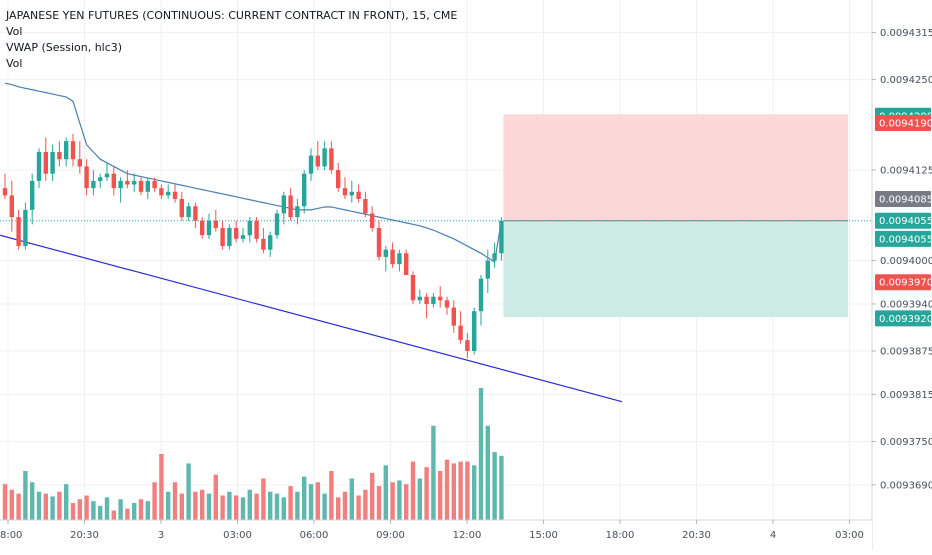 The height and width of the screenshot is (555, 932). I want to click on time-tick-label: 06:00, so click(314, 535).